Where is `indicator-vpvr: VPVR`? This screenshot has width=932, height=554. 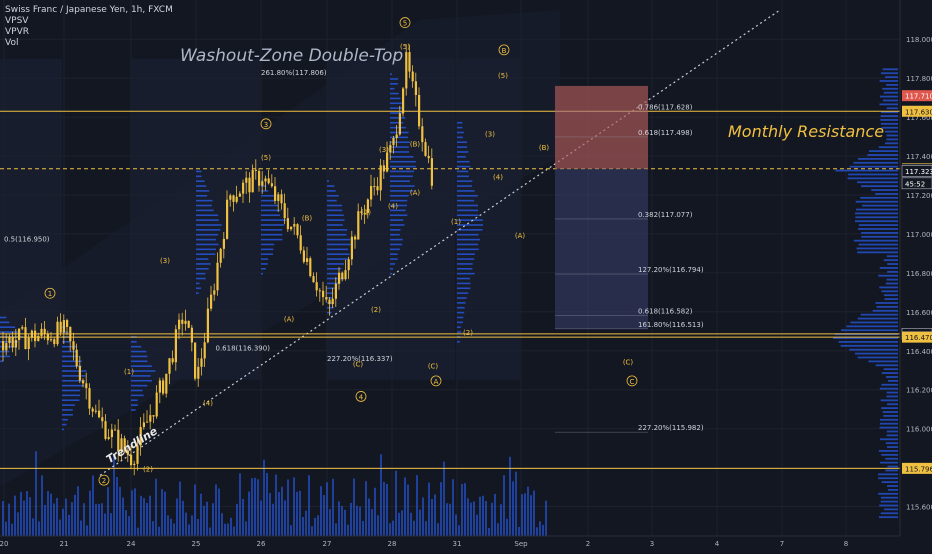
indicator-vpvr: VPVR is located at coordinates (17, 32).